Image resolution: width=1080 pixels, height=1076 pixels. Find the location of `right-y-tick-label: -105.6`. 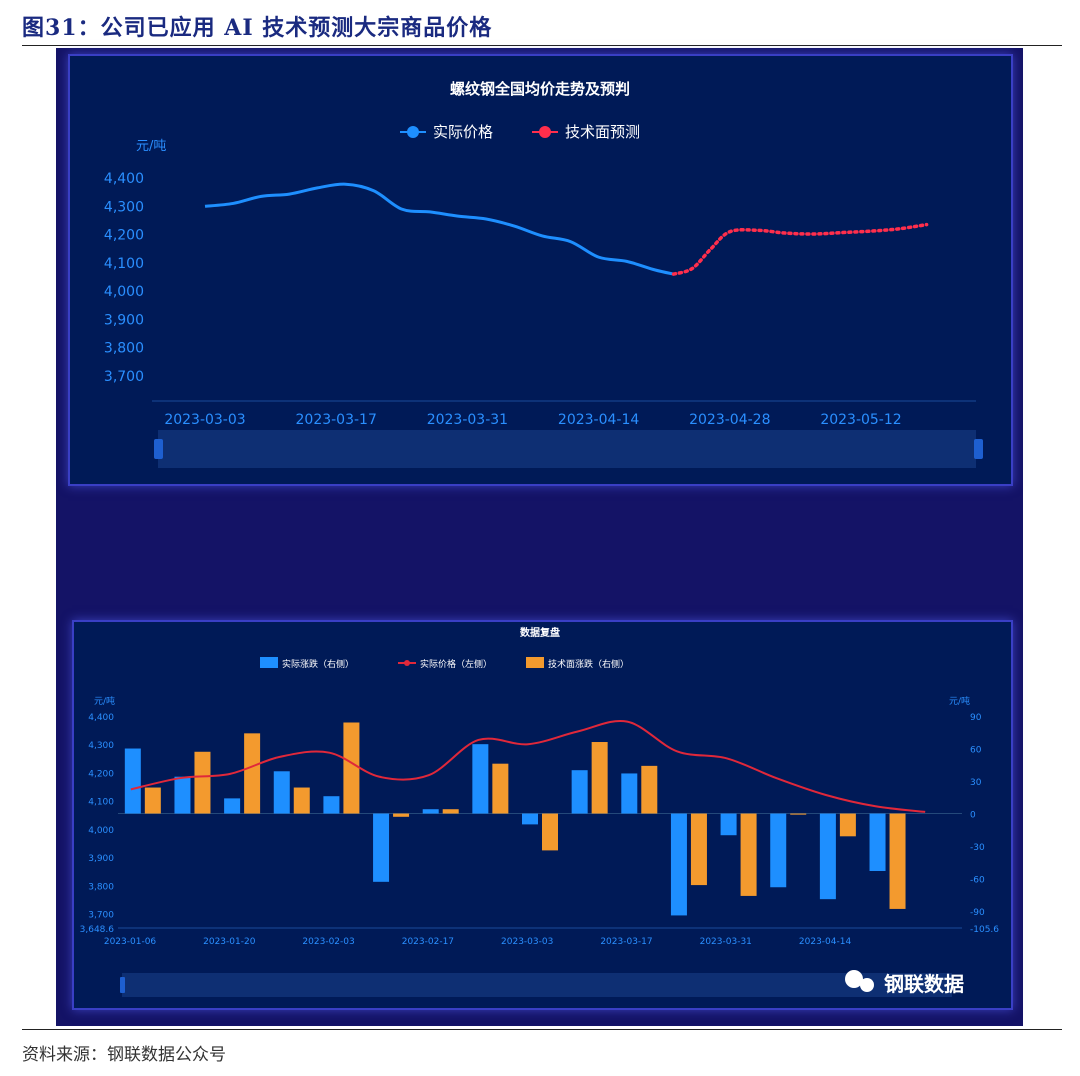

right-y-tick-label: -105.6 is located at coordinates (984, 930).